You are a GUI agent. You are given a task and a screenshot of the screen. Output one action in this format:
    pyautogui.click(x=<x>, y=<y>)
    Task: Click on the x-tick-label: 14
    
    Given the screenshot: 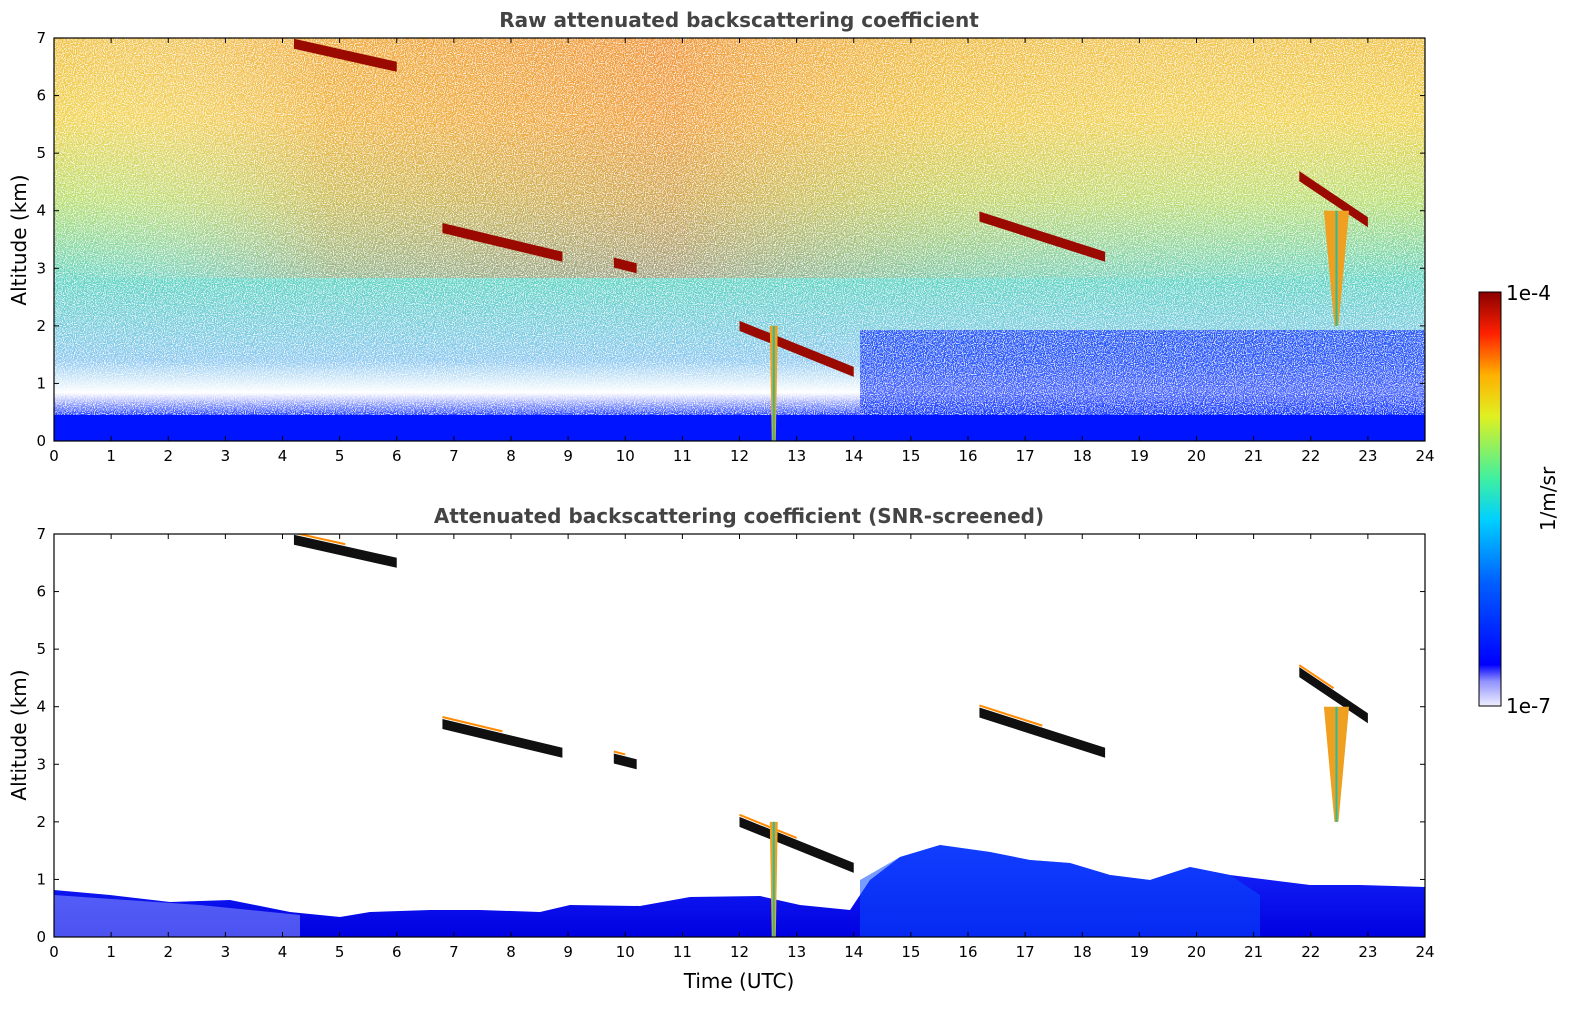 What is the action you would take?
    pyautogui.click(x=853, y=456)
    